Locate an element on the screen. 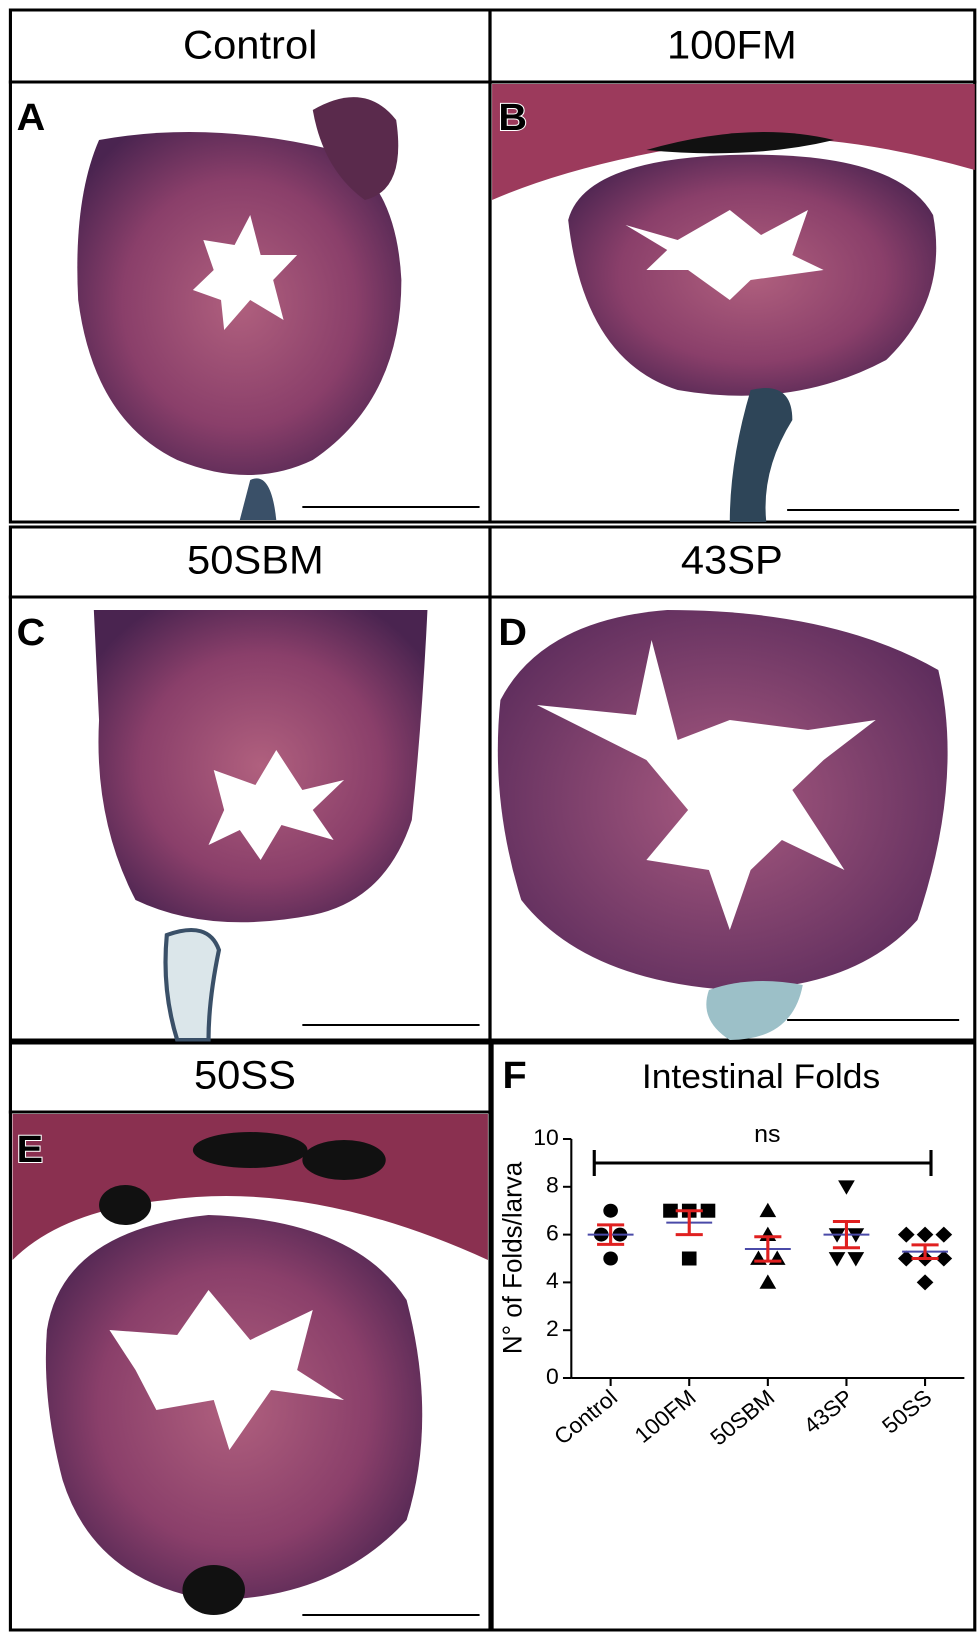 The width and height of the screenshot is (980, 1633). x-tick-label: 43SP is located at coordinates (828, 1411).